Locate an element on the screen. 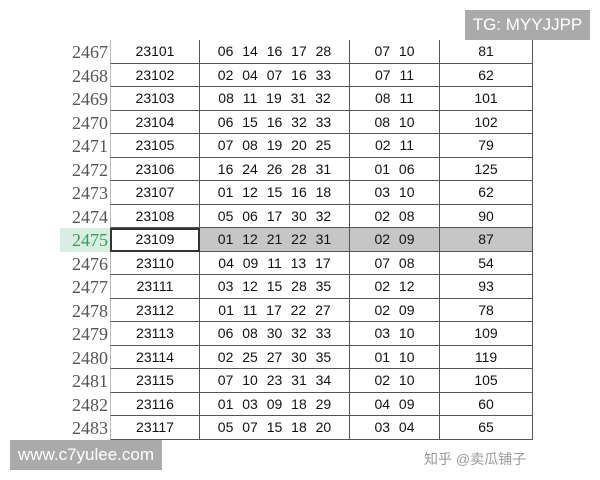 The width and height of the screenshot is (600, 480). sum-cell: 109 is located at coordinates (486, 334).